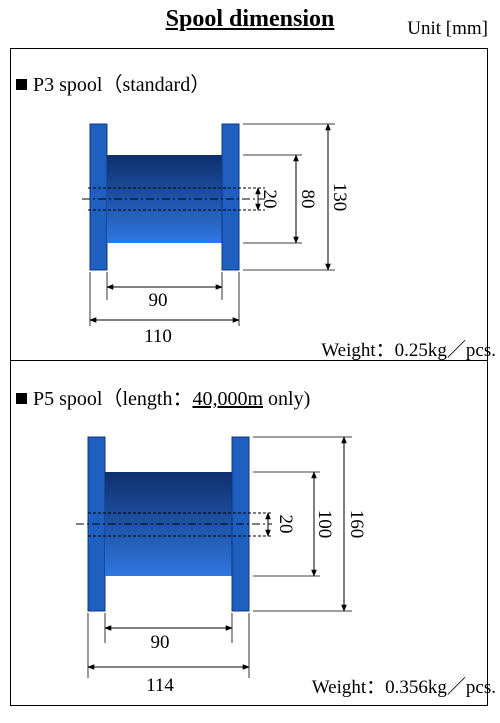  What do you see at coordinates (174, 524) in the screenshot?
I see `p5-spool-drawing` at bounding box center [174, 524].